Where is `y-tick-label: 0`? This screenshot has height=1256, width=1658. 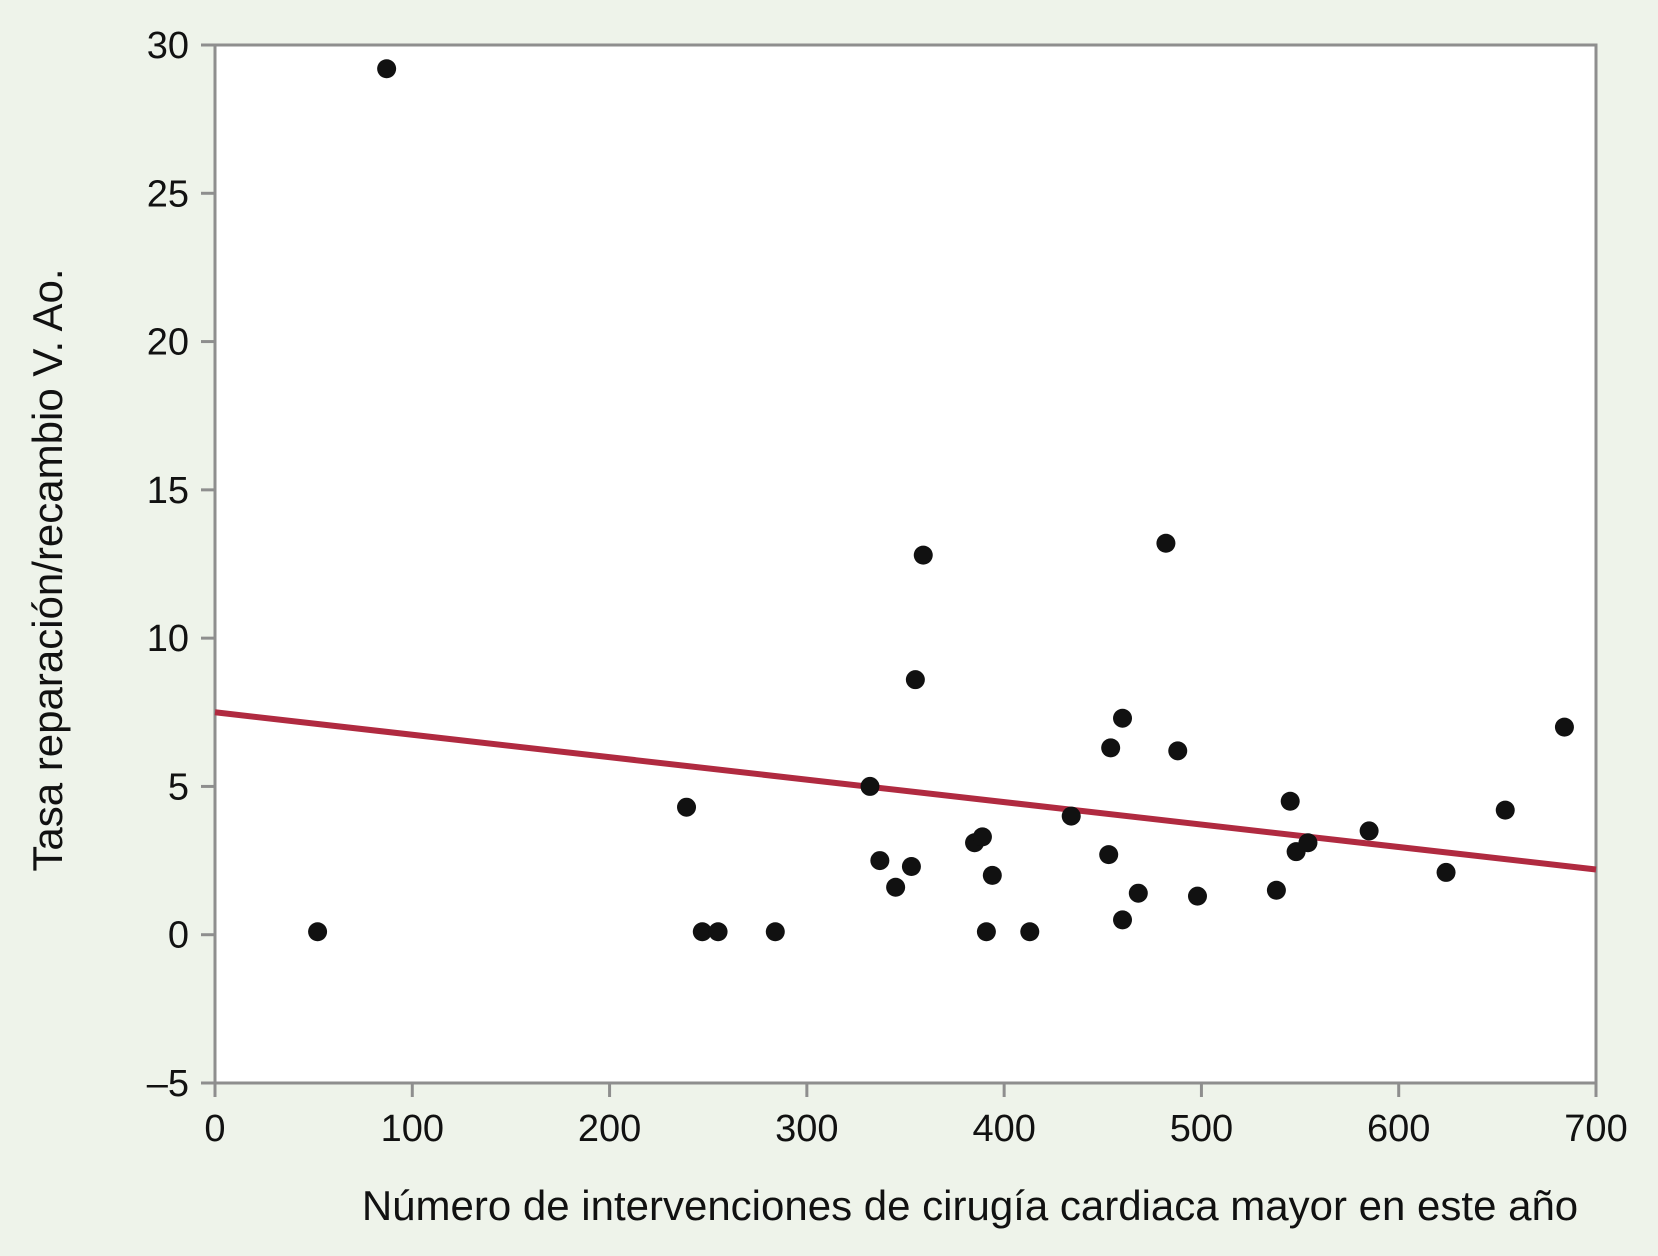 y-tick-label: 0 is located at coordinates (178, 936).